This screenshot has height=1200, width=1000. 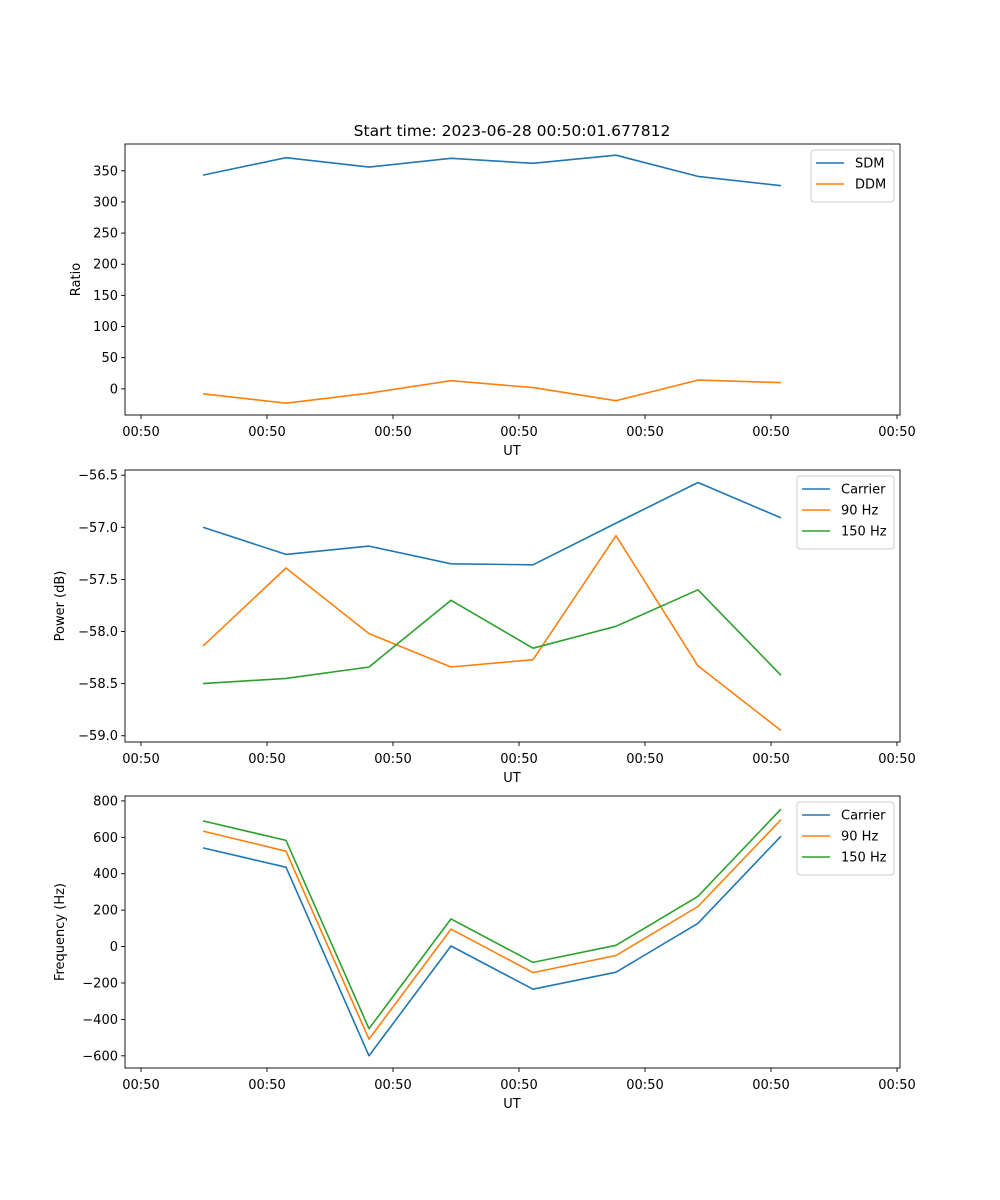 I want to click on y-tick-label: −58.0, so click(x=98, y=632).